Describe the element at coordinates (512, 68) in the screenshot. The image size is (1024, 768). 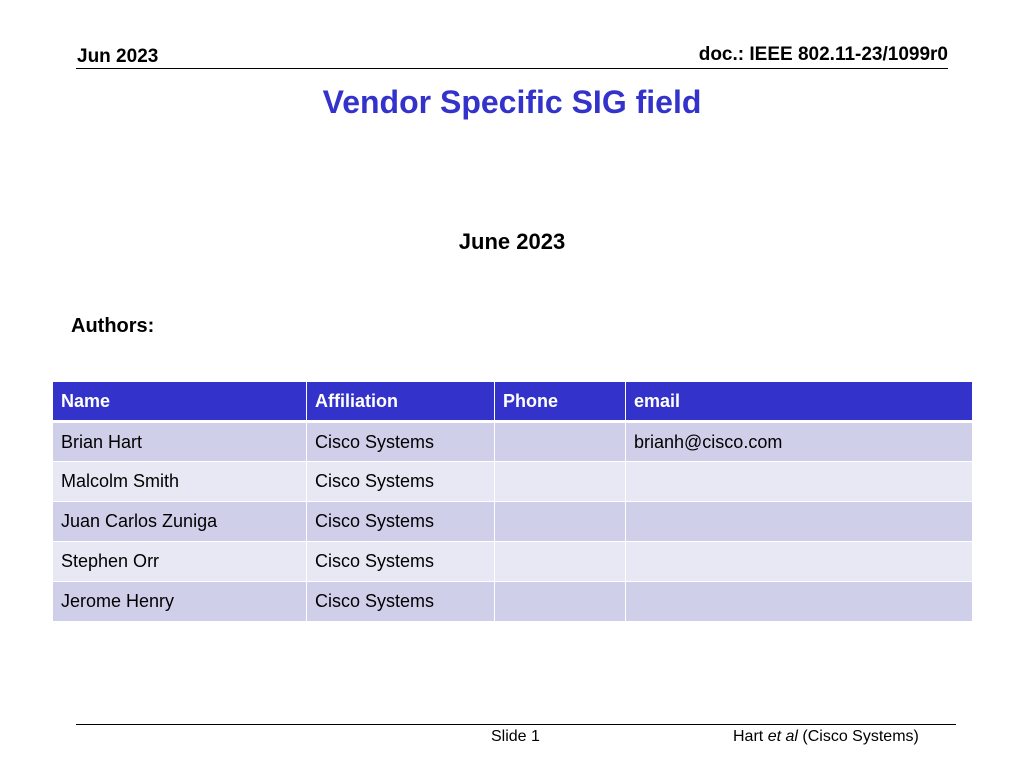
I see `header-divider` at that location.